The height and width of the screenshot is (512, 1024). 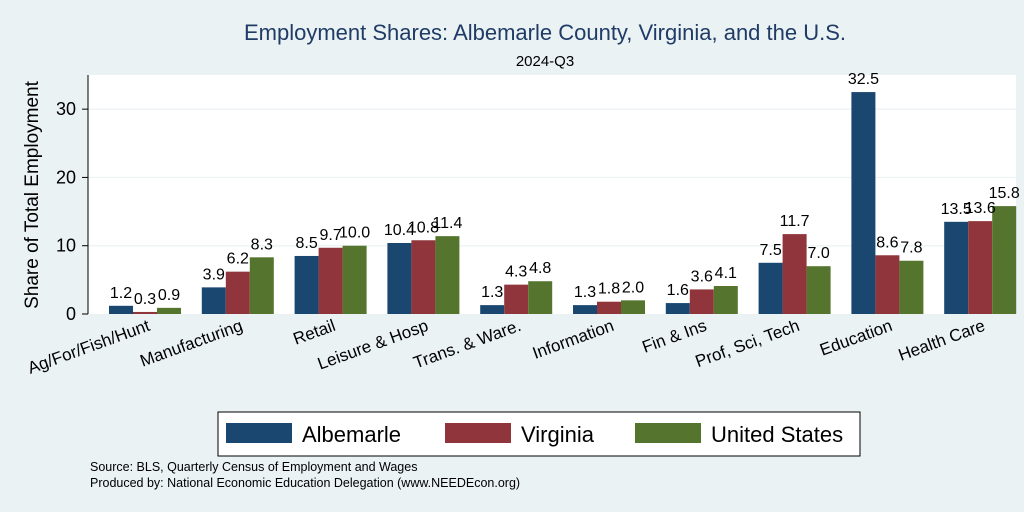 I want to click on y-tick-label: 10, so click(x=66, y=246).